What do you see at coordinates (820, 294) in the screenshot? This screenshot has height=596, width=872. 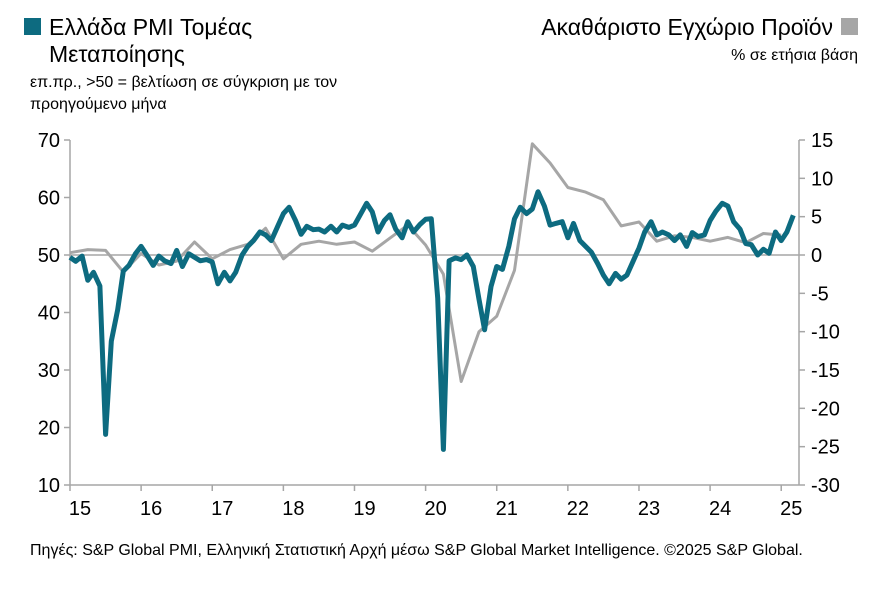 I see `right-tick-label: -5` at bounding box center [820, 294].